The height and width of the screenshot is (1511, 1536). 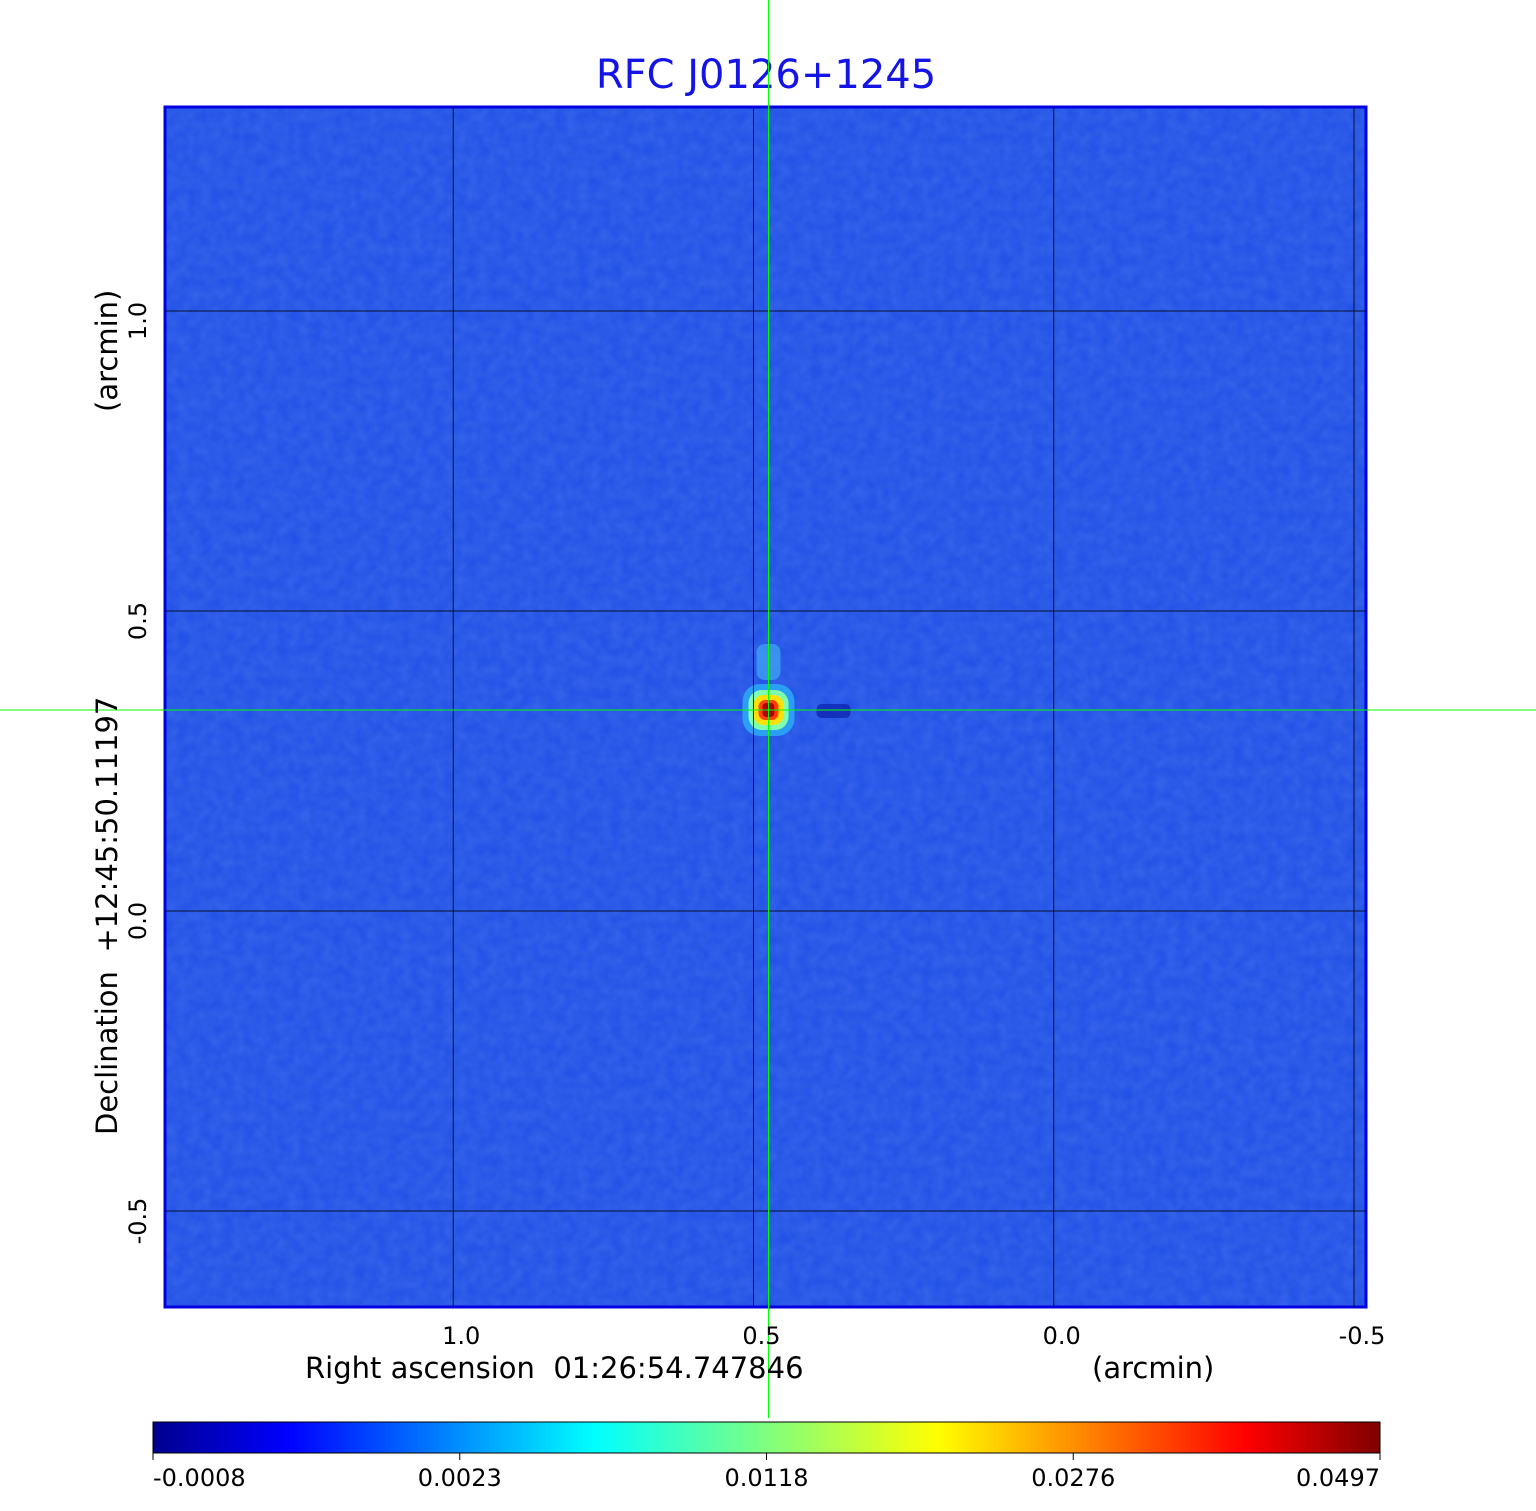 I want to click on x-tick-label: 0.0, so click(x=1062, y=1336).